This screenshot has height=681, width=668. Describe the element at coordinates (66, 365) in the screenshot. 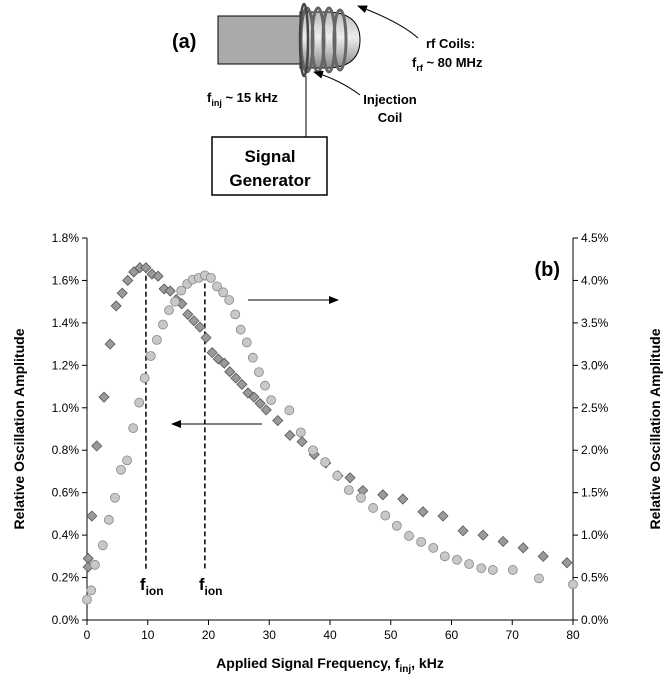

I see `y-tick-label: 1.2%` at that location.